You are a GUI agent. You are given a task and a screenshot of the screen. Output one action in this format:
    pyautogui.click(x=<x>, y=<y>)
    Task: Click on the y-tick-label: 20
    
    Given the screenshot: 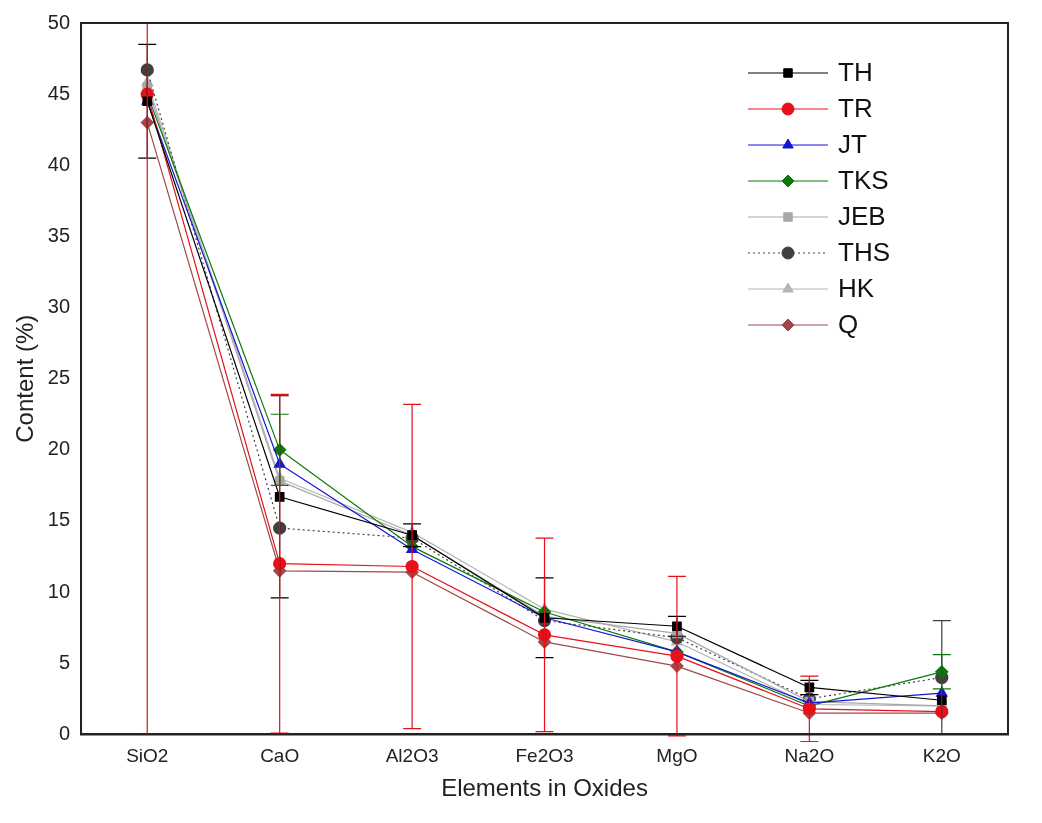 What is the action you would take?
    pyautogui.click(x=59, y=448)
    